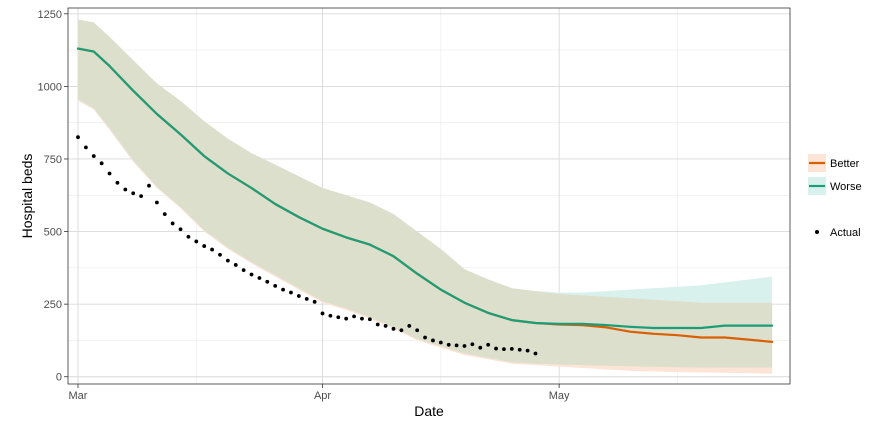 The width and height of the screenshot is (872, 428). What do you see at coordinates (50, 15) in the screenshot?
I see `y-tick-label: 1250` at bounding box center [50, 15].